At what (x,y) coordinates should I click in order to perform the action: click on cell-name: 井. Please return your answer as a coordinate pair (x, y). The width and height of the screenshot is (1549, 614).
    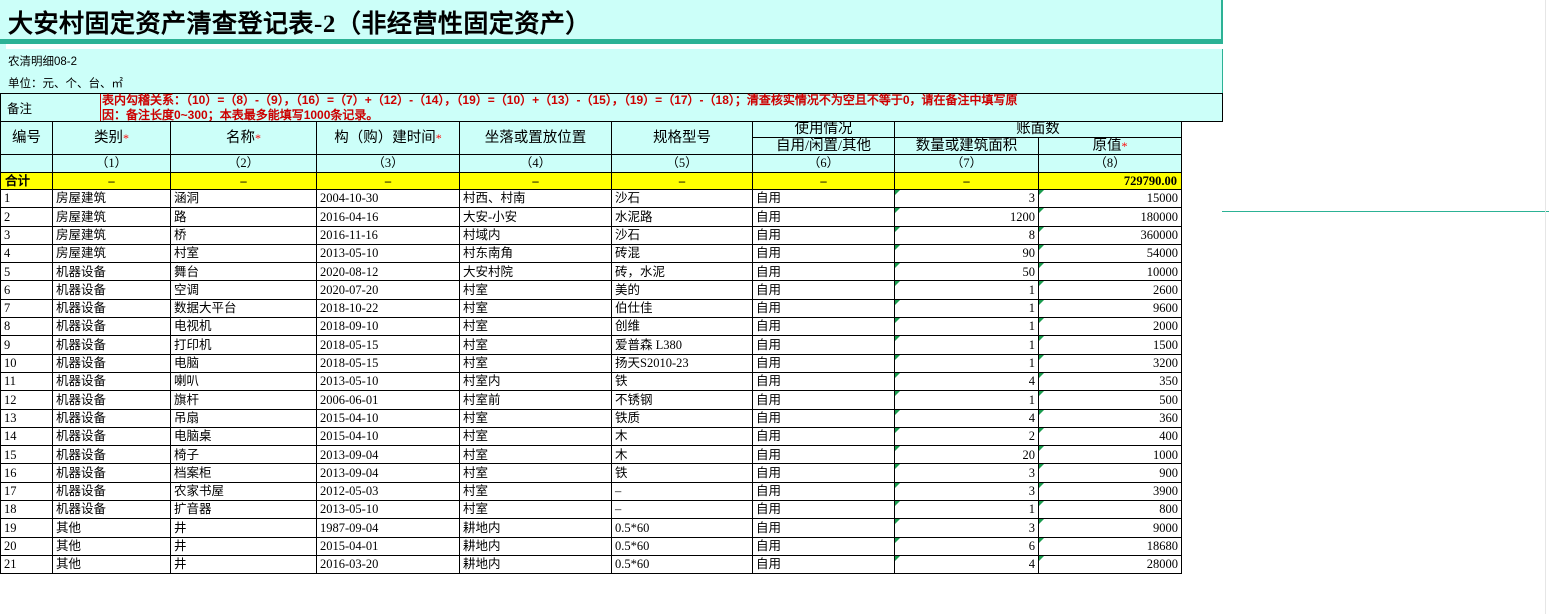
    Looking at the image, I should click on (243, 564).